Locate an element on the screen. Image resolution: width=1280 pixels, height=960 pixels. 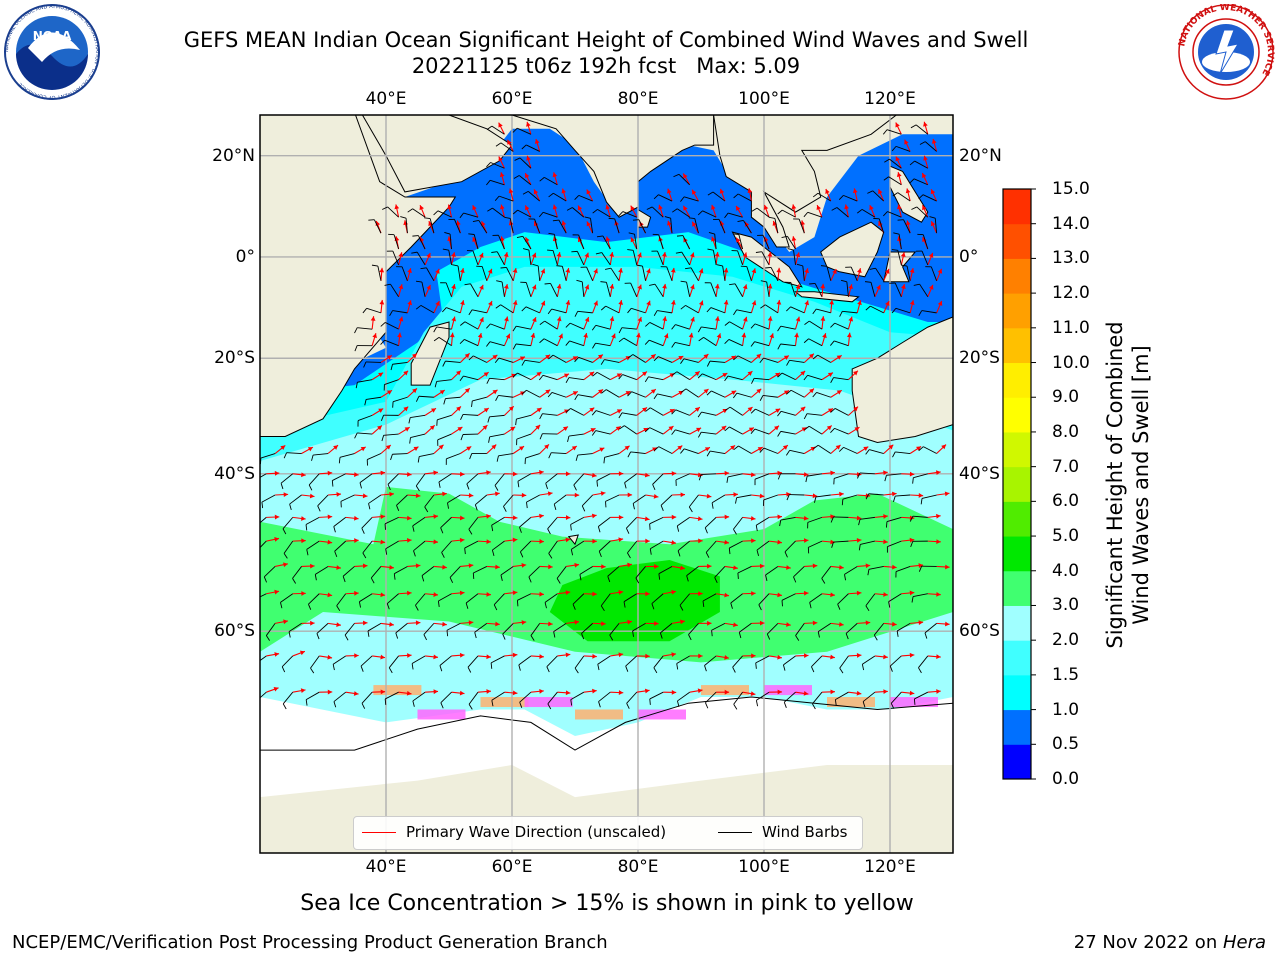
colorbar-tick-label: 0.0 is located at coordinates (1066, 779).